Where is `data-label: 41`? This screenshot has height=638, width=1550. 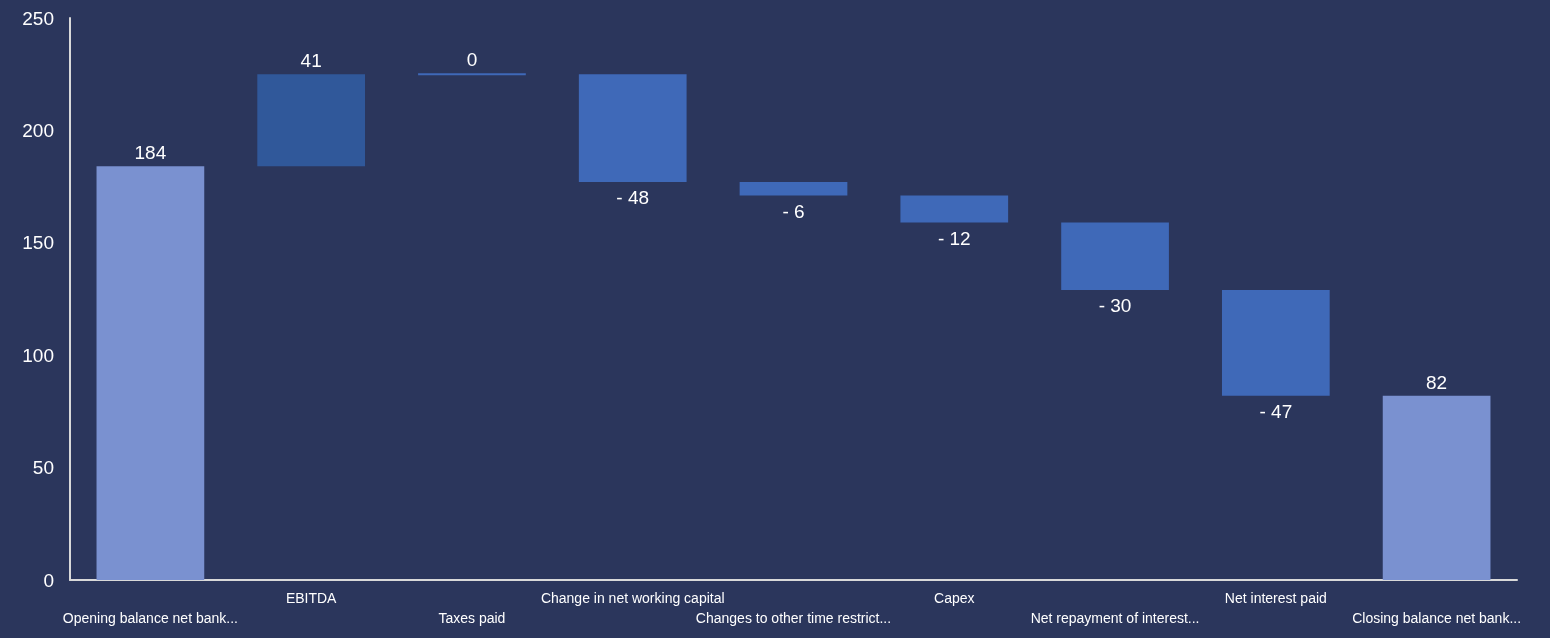
data-label: 41 is located at coordinates (311, 61).